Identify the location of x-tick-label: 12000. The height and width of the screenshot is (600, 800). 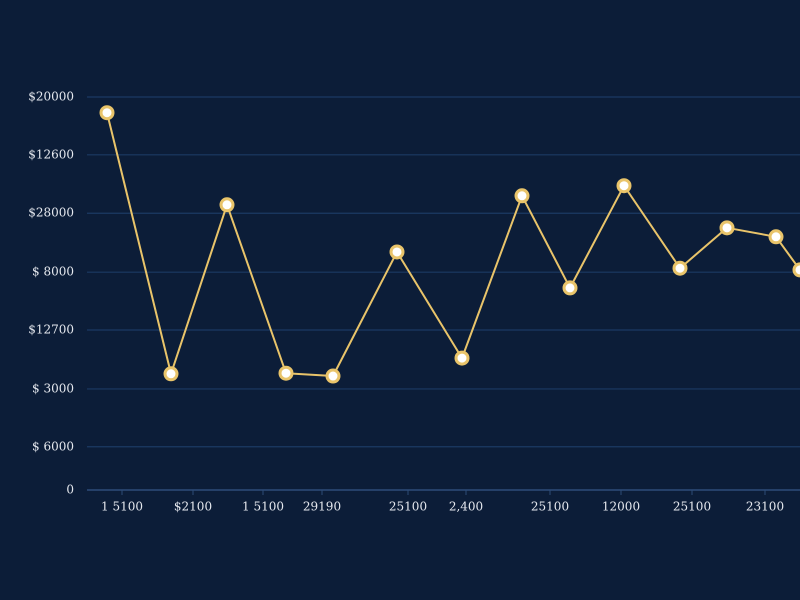
(621, 507).